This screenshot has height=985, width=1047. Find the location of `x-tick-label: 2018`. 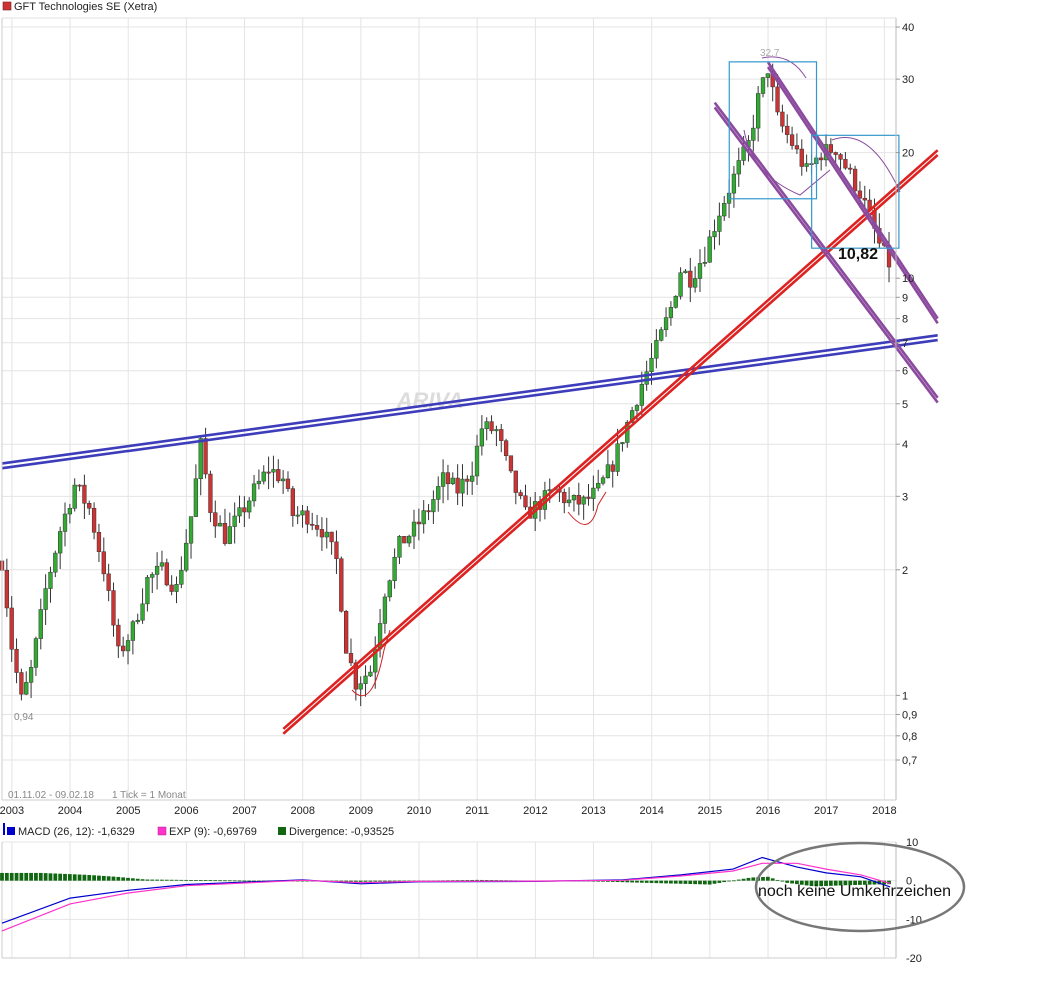

x-tick-label: 2018 is located at coordinates (884, 811).